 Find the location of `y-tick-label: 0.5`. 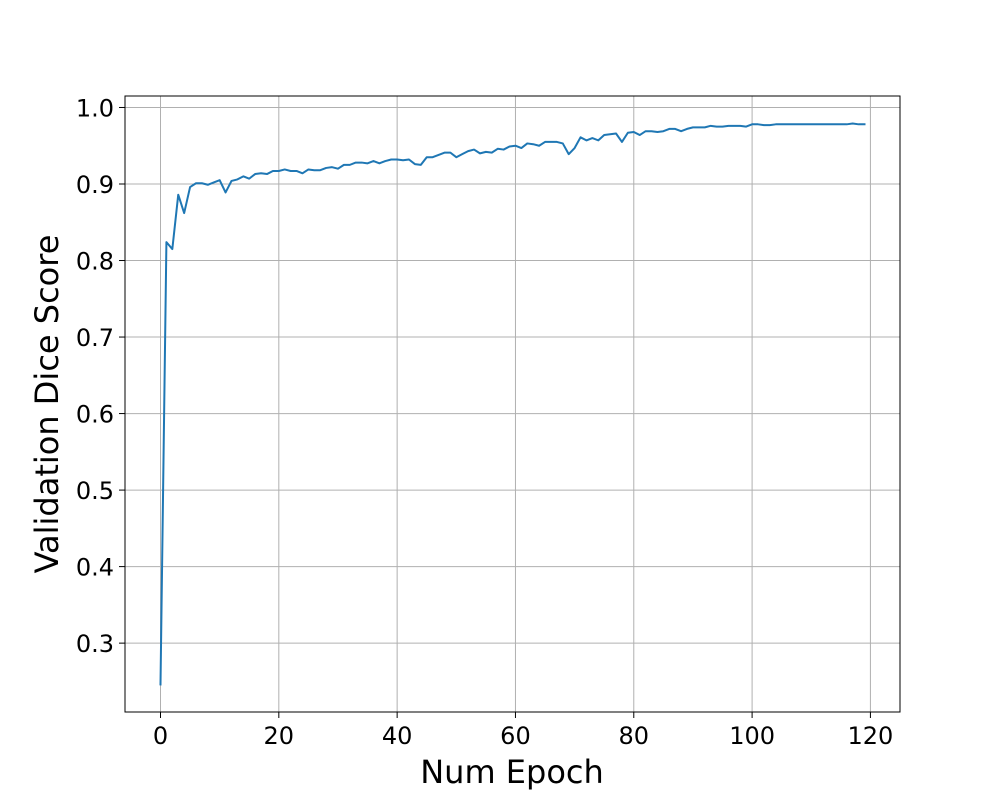

y-tick-label: 0.5 is located at coordinates (95, 491).